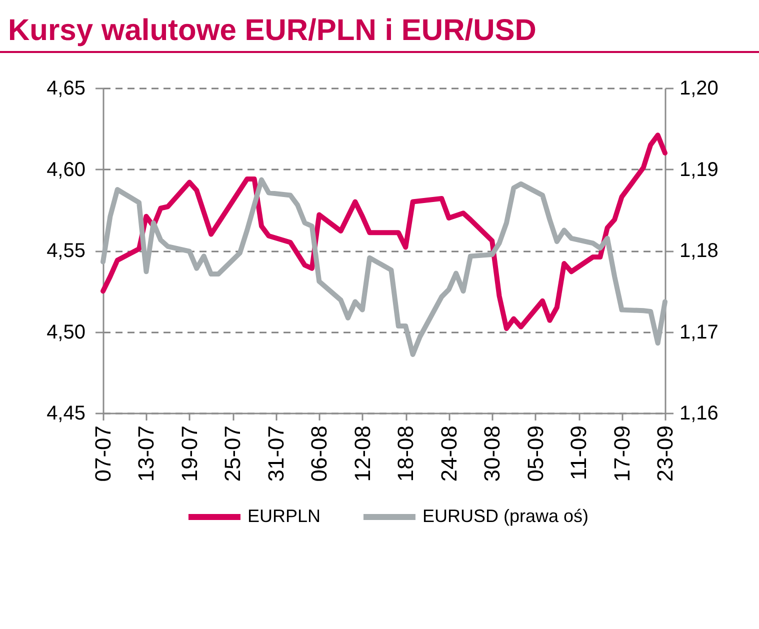 The height and width of the screenshot is (629, 759). What do you see at coordinates (505, 516) in the screenshot?
I see `legend-label: EURUSD (prawa oś)` at bounding box center [505, 516].